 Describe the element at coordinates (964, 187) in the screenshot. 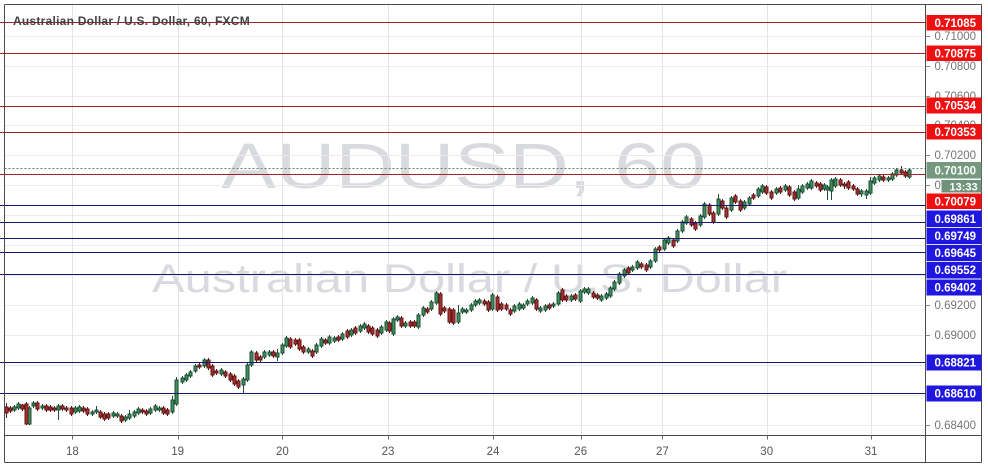

I see `svg-text: 13:33` at that location.